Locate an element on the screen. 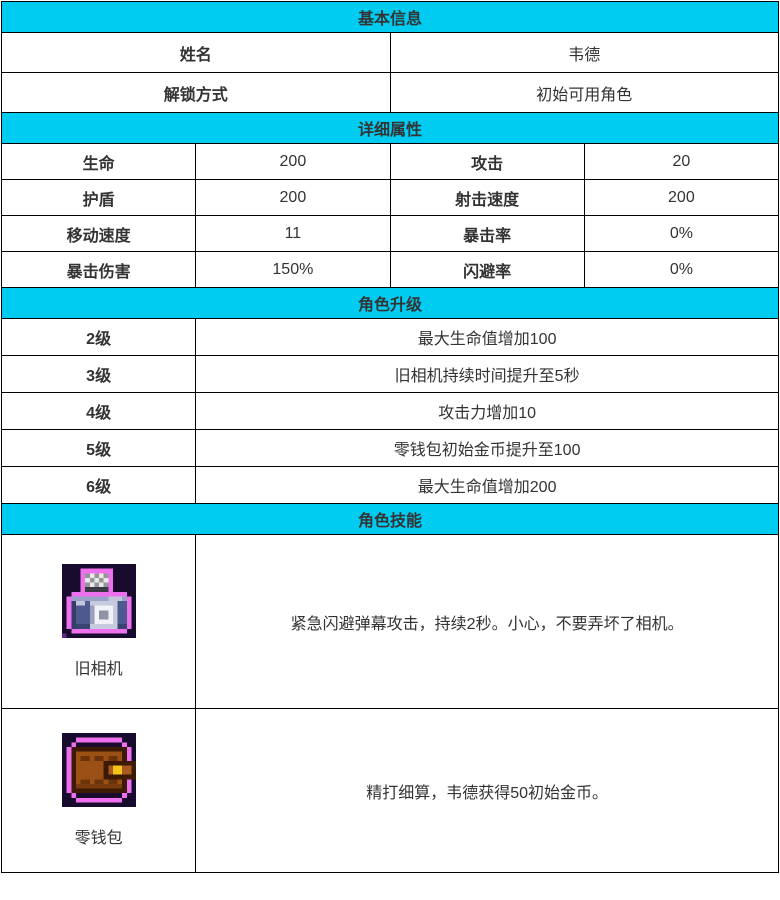 The image size is (780, 900). upgrade-effect: 旧相机持续时间提升至5秒 is located at coordinates (487, 374).